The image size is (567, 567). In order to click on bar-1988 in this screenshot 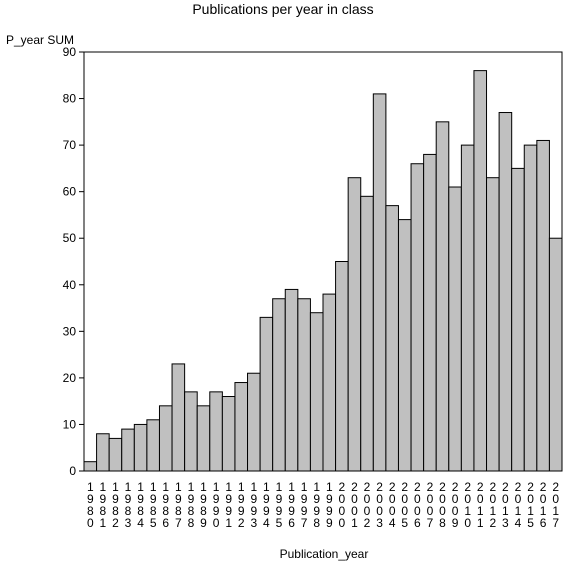, I will do `click(191, 431)`.